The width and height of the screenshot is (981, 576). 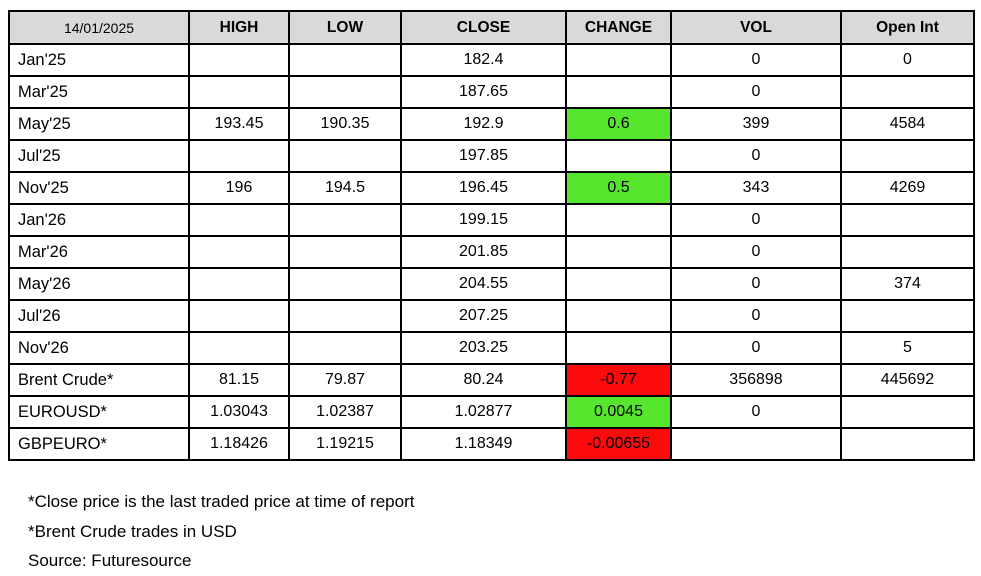 What do you see at coordinates (618, 124) in the screenshot?
I see `cell-change: 0.6` at bounding box center [618, 124].